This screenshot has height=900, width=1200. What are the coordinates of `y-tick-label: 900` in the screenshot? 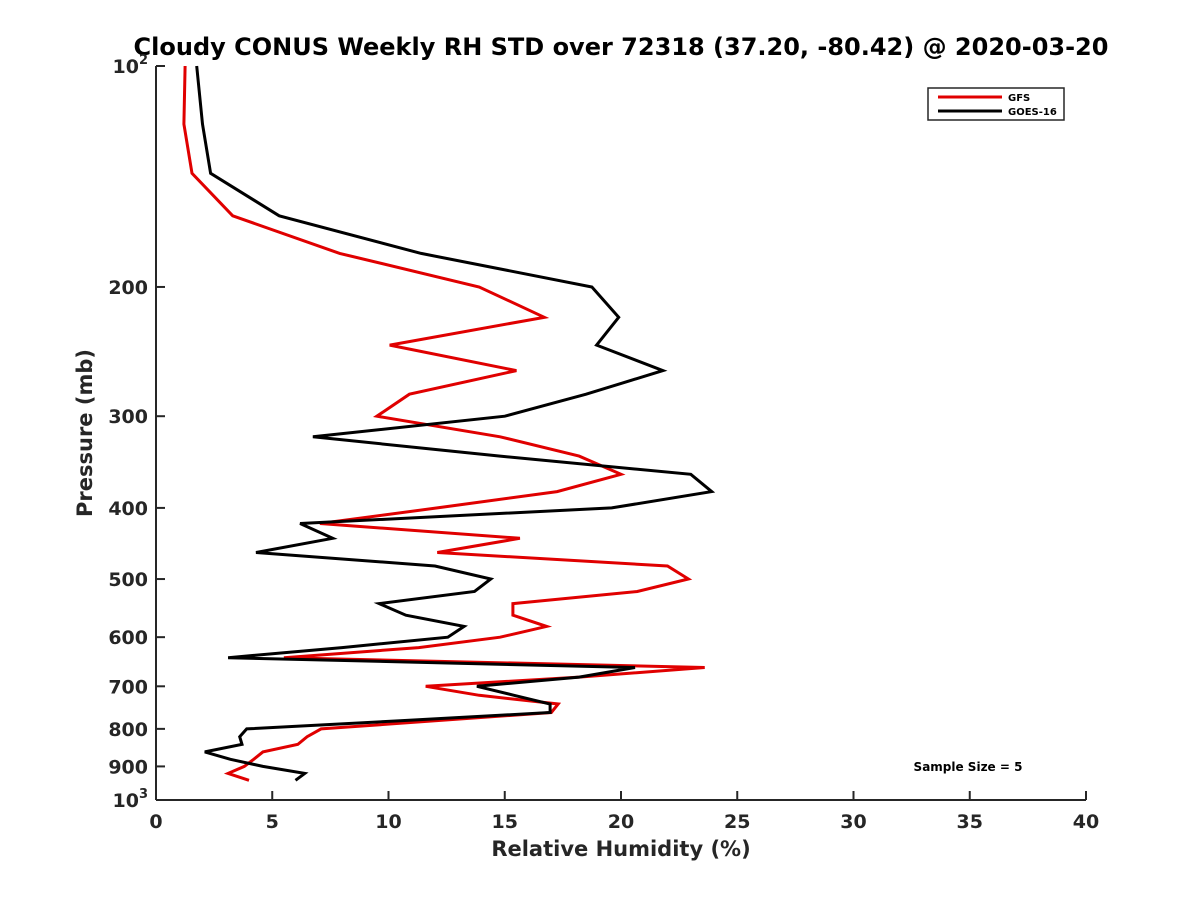 It's located at (128, 767).